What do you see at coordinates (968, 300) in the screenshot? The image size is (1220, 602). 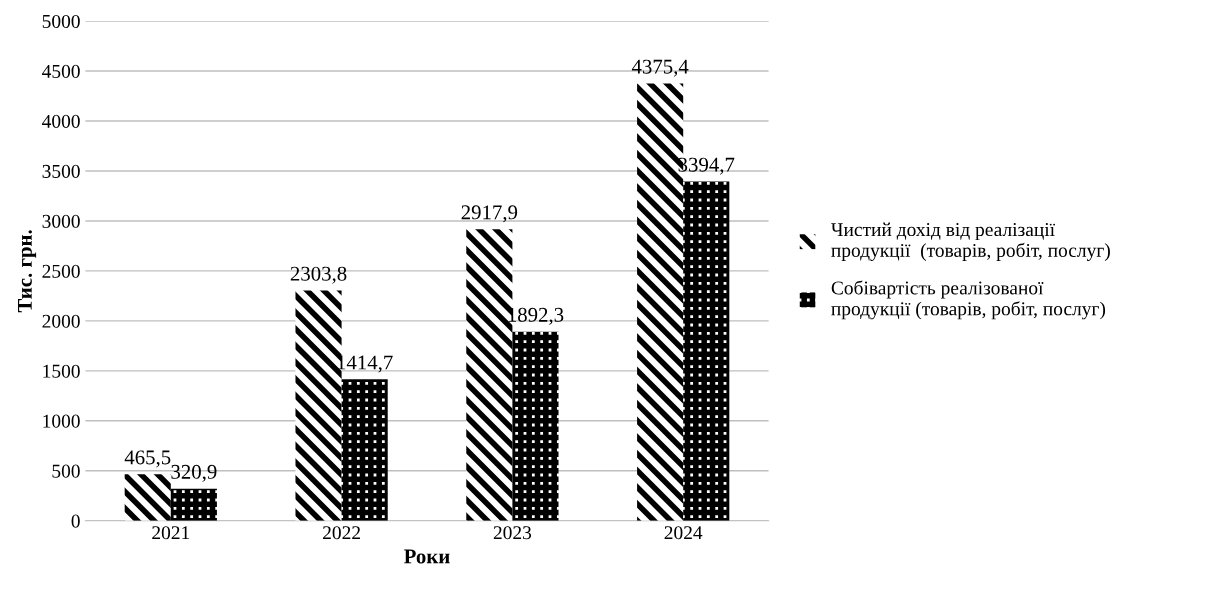 I see `legend-label: Собівартість реалізованої продукції (товарів, робіт, послуг)` at bounding box center [968, 300].